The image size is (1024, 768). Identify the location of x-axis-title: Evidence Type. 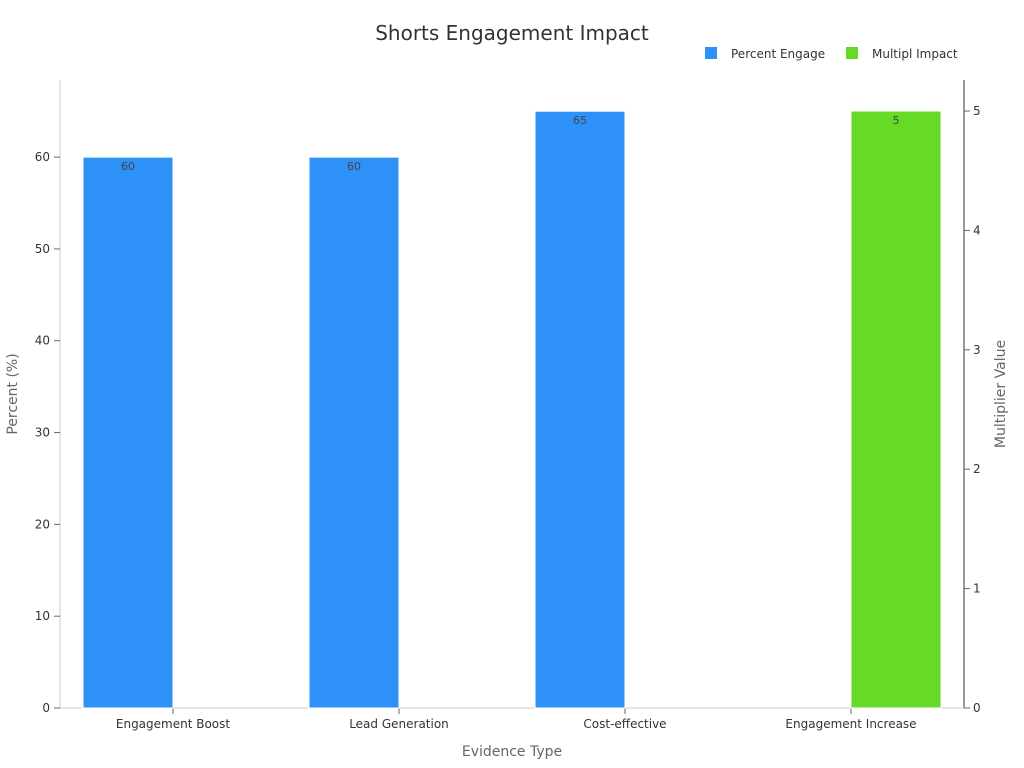
(512, 752).